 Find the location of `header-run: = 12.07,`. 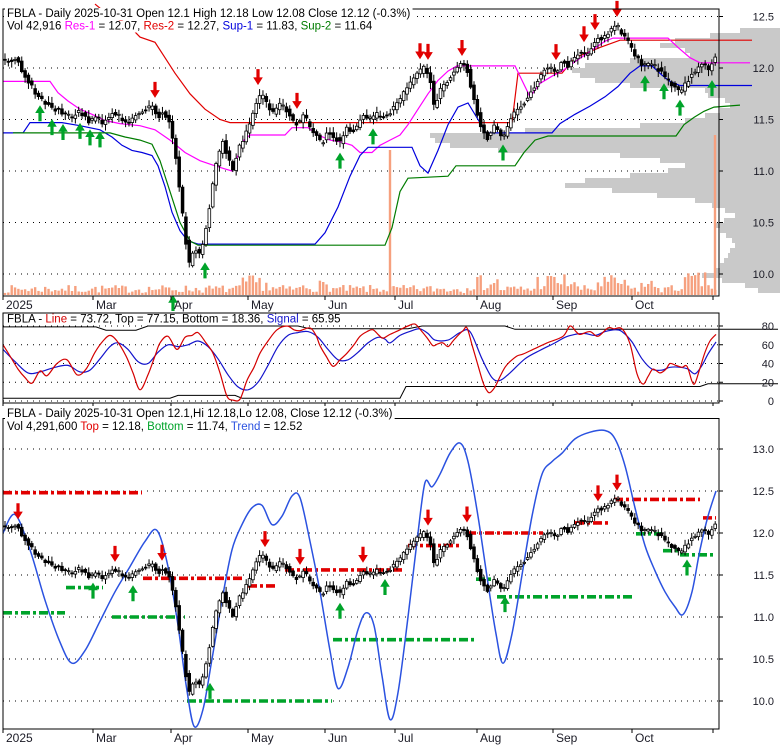

header-run: = 12.07, is located at coordinates (119, 27).